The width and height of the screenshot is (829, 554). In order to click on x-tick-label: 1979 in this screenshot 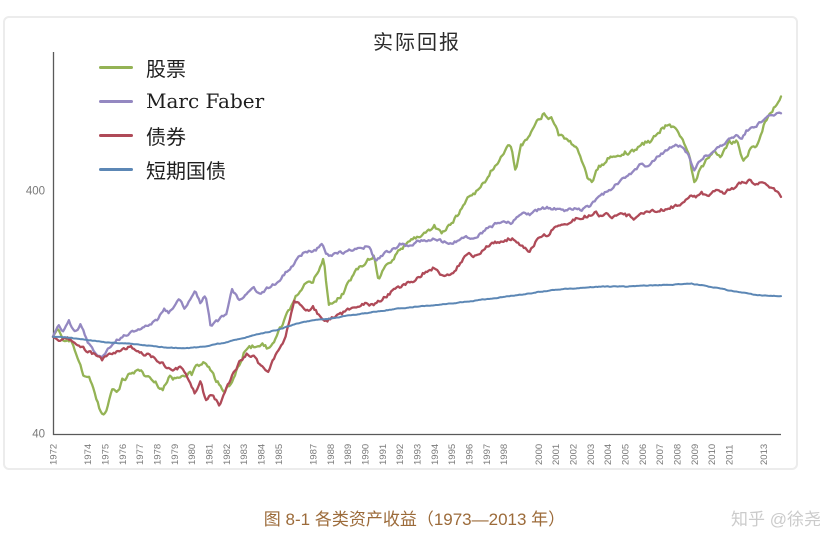, I will do `click(175, 454)`.